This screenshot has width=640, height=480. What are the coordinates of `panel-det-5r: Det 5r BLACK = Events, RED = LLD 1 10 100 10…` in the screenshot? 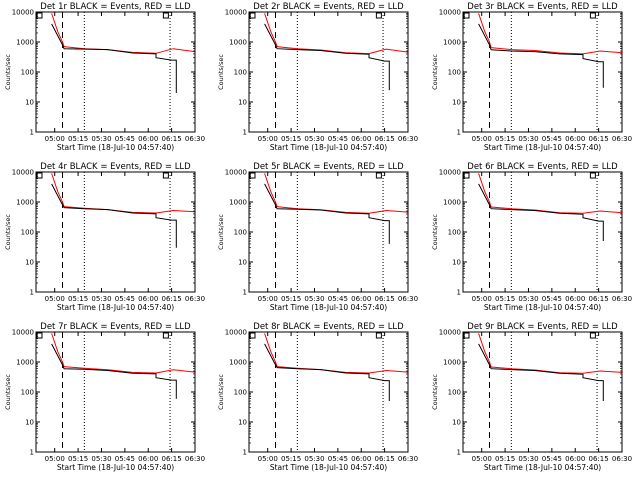 It's located at (317, 237).